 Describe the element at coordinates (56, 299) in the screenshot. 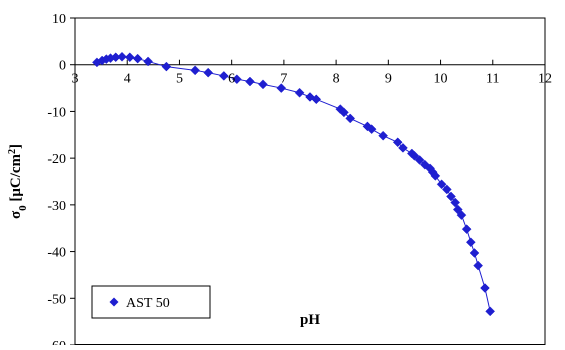

I see `y-tick-label: -50` at that location.